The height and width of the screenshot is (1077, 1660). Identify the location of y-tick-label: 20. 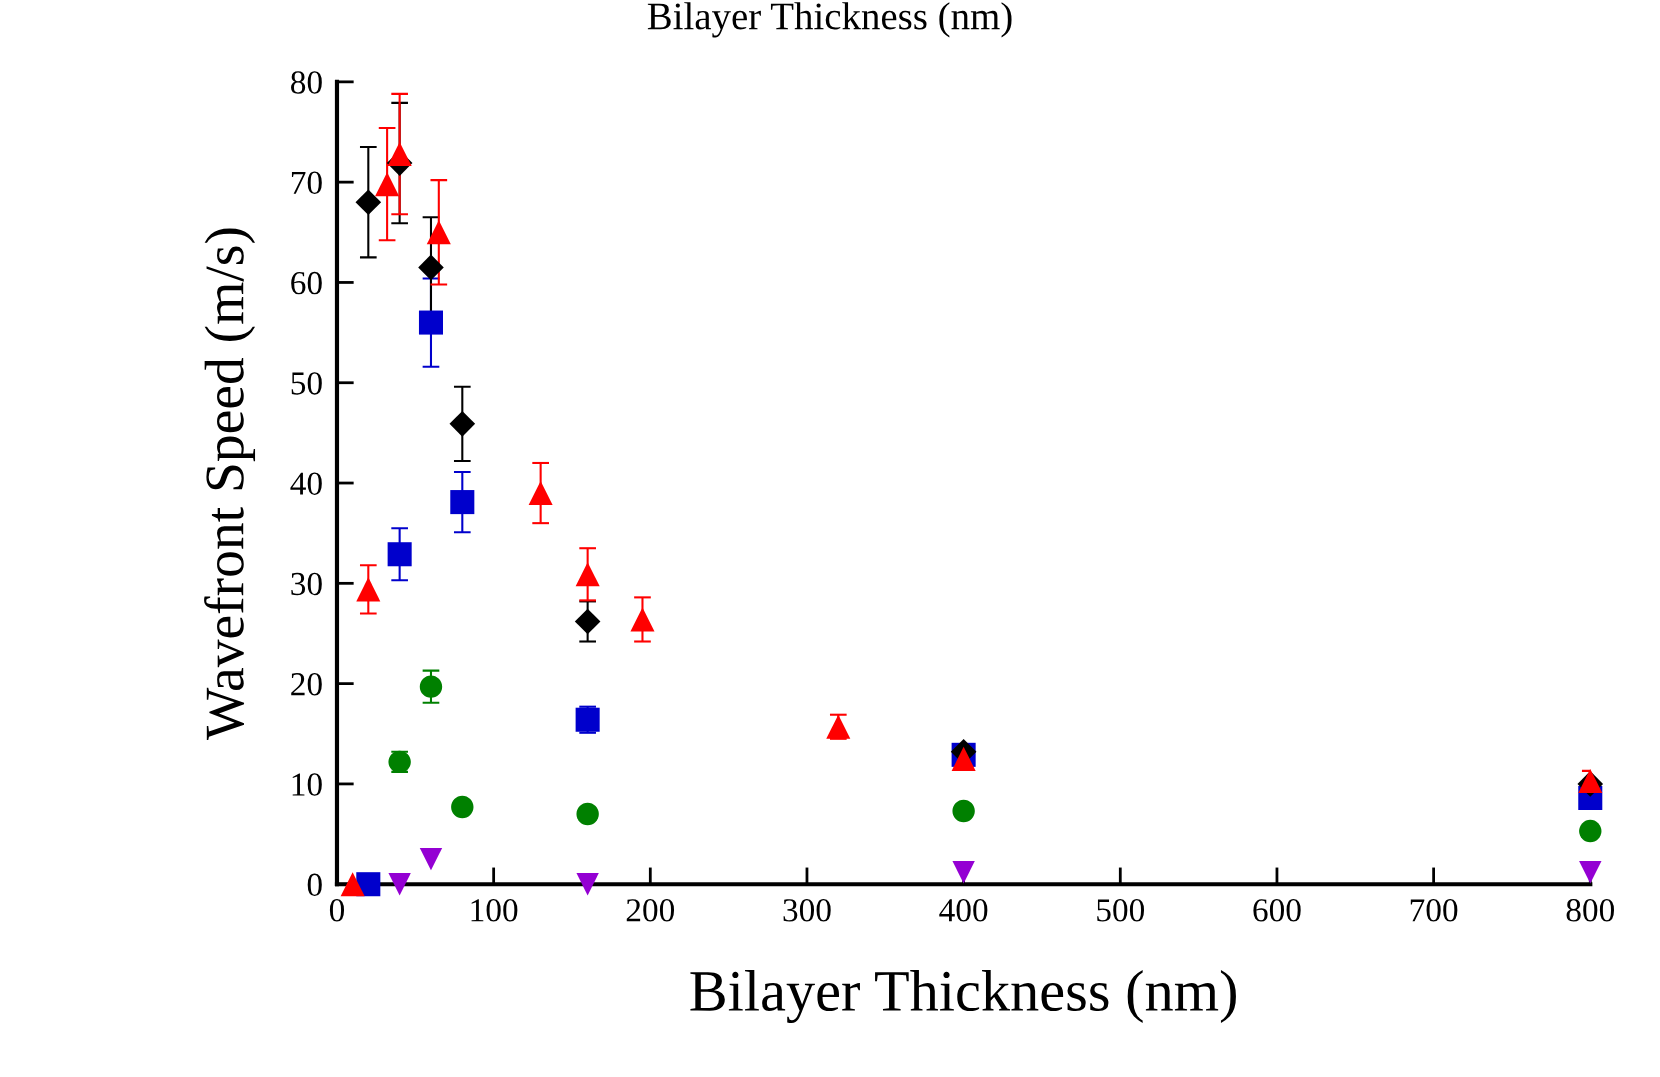
(306, 684).